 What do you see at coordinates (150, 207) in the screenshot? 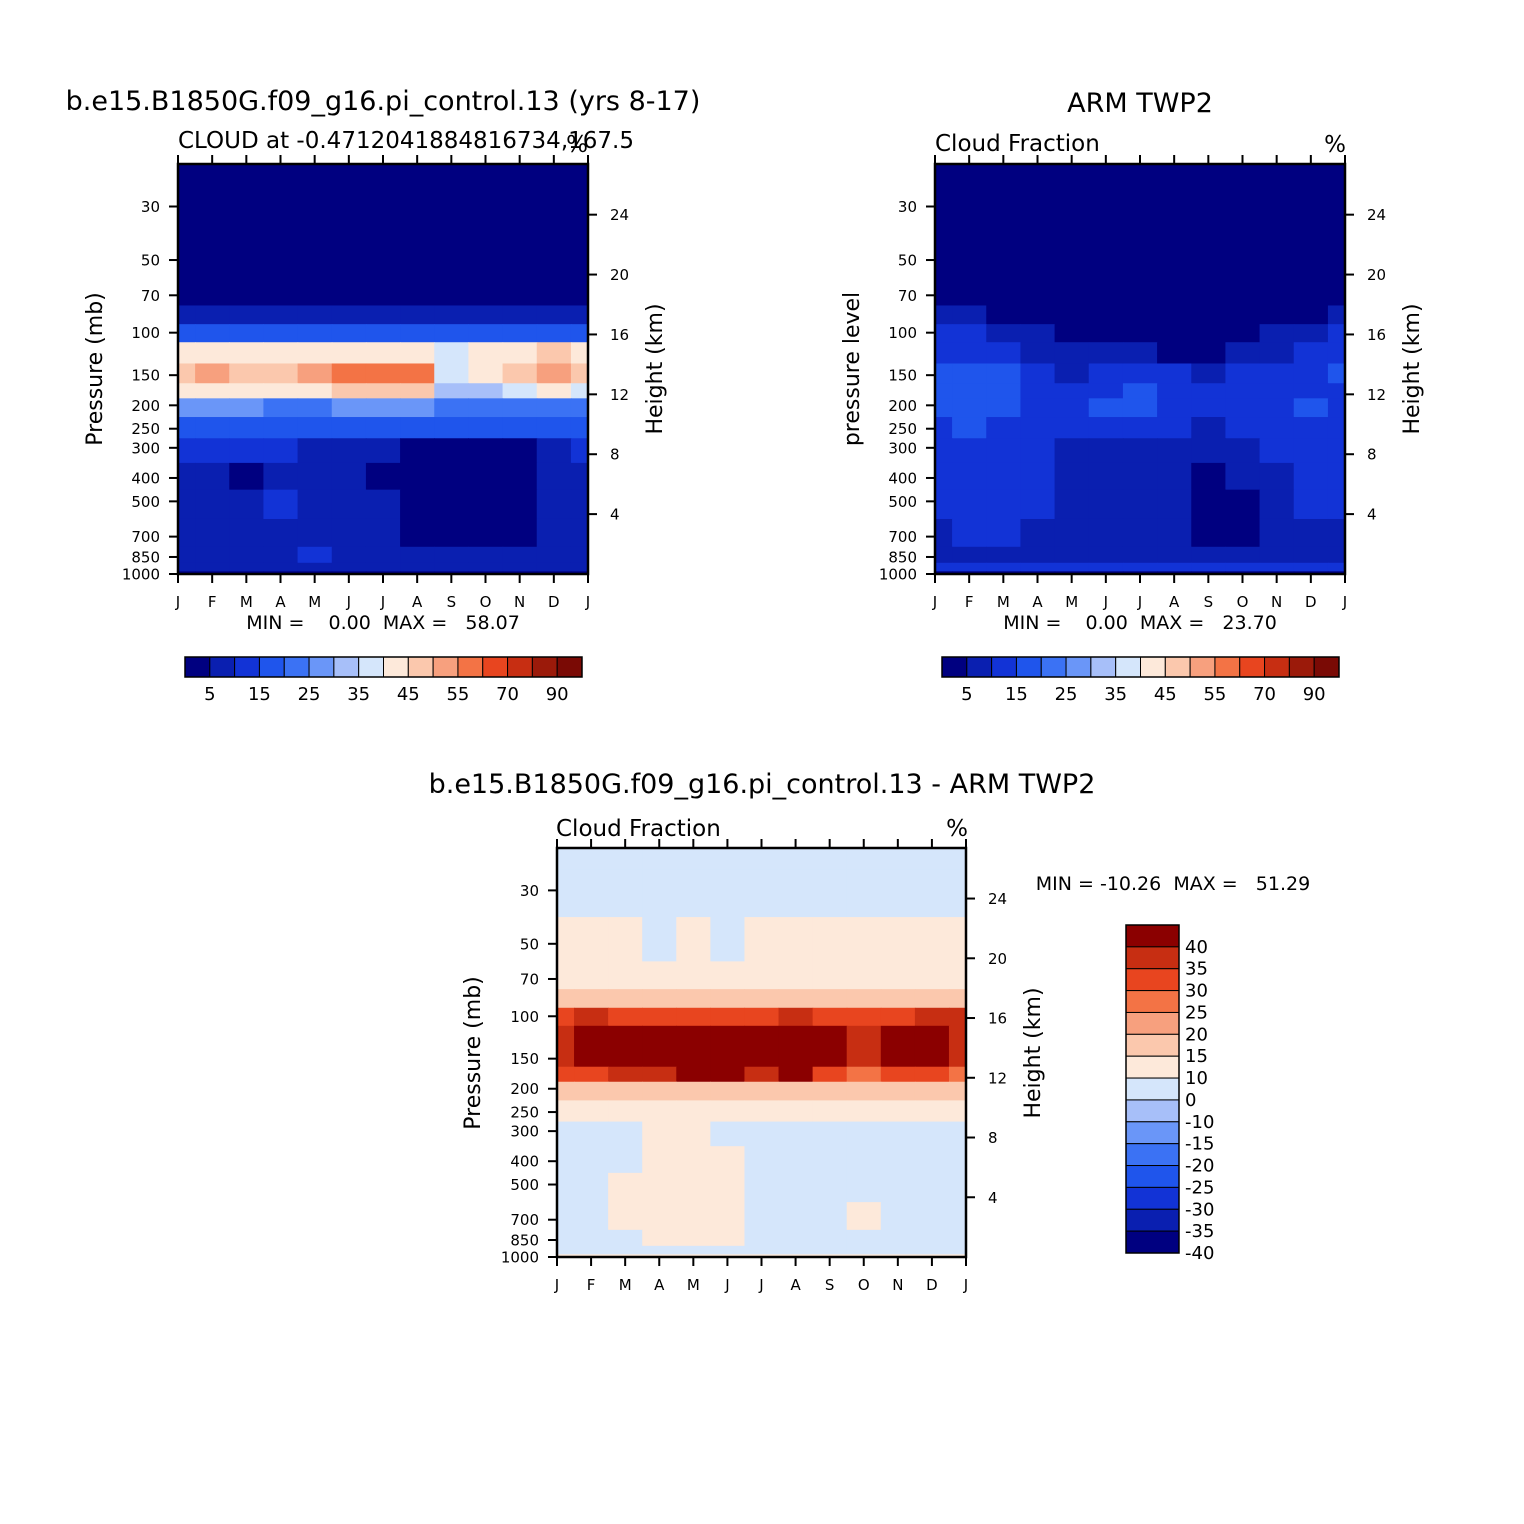
I see `pressure-tick-label: 30` at bounding box center [150, 207].